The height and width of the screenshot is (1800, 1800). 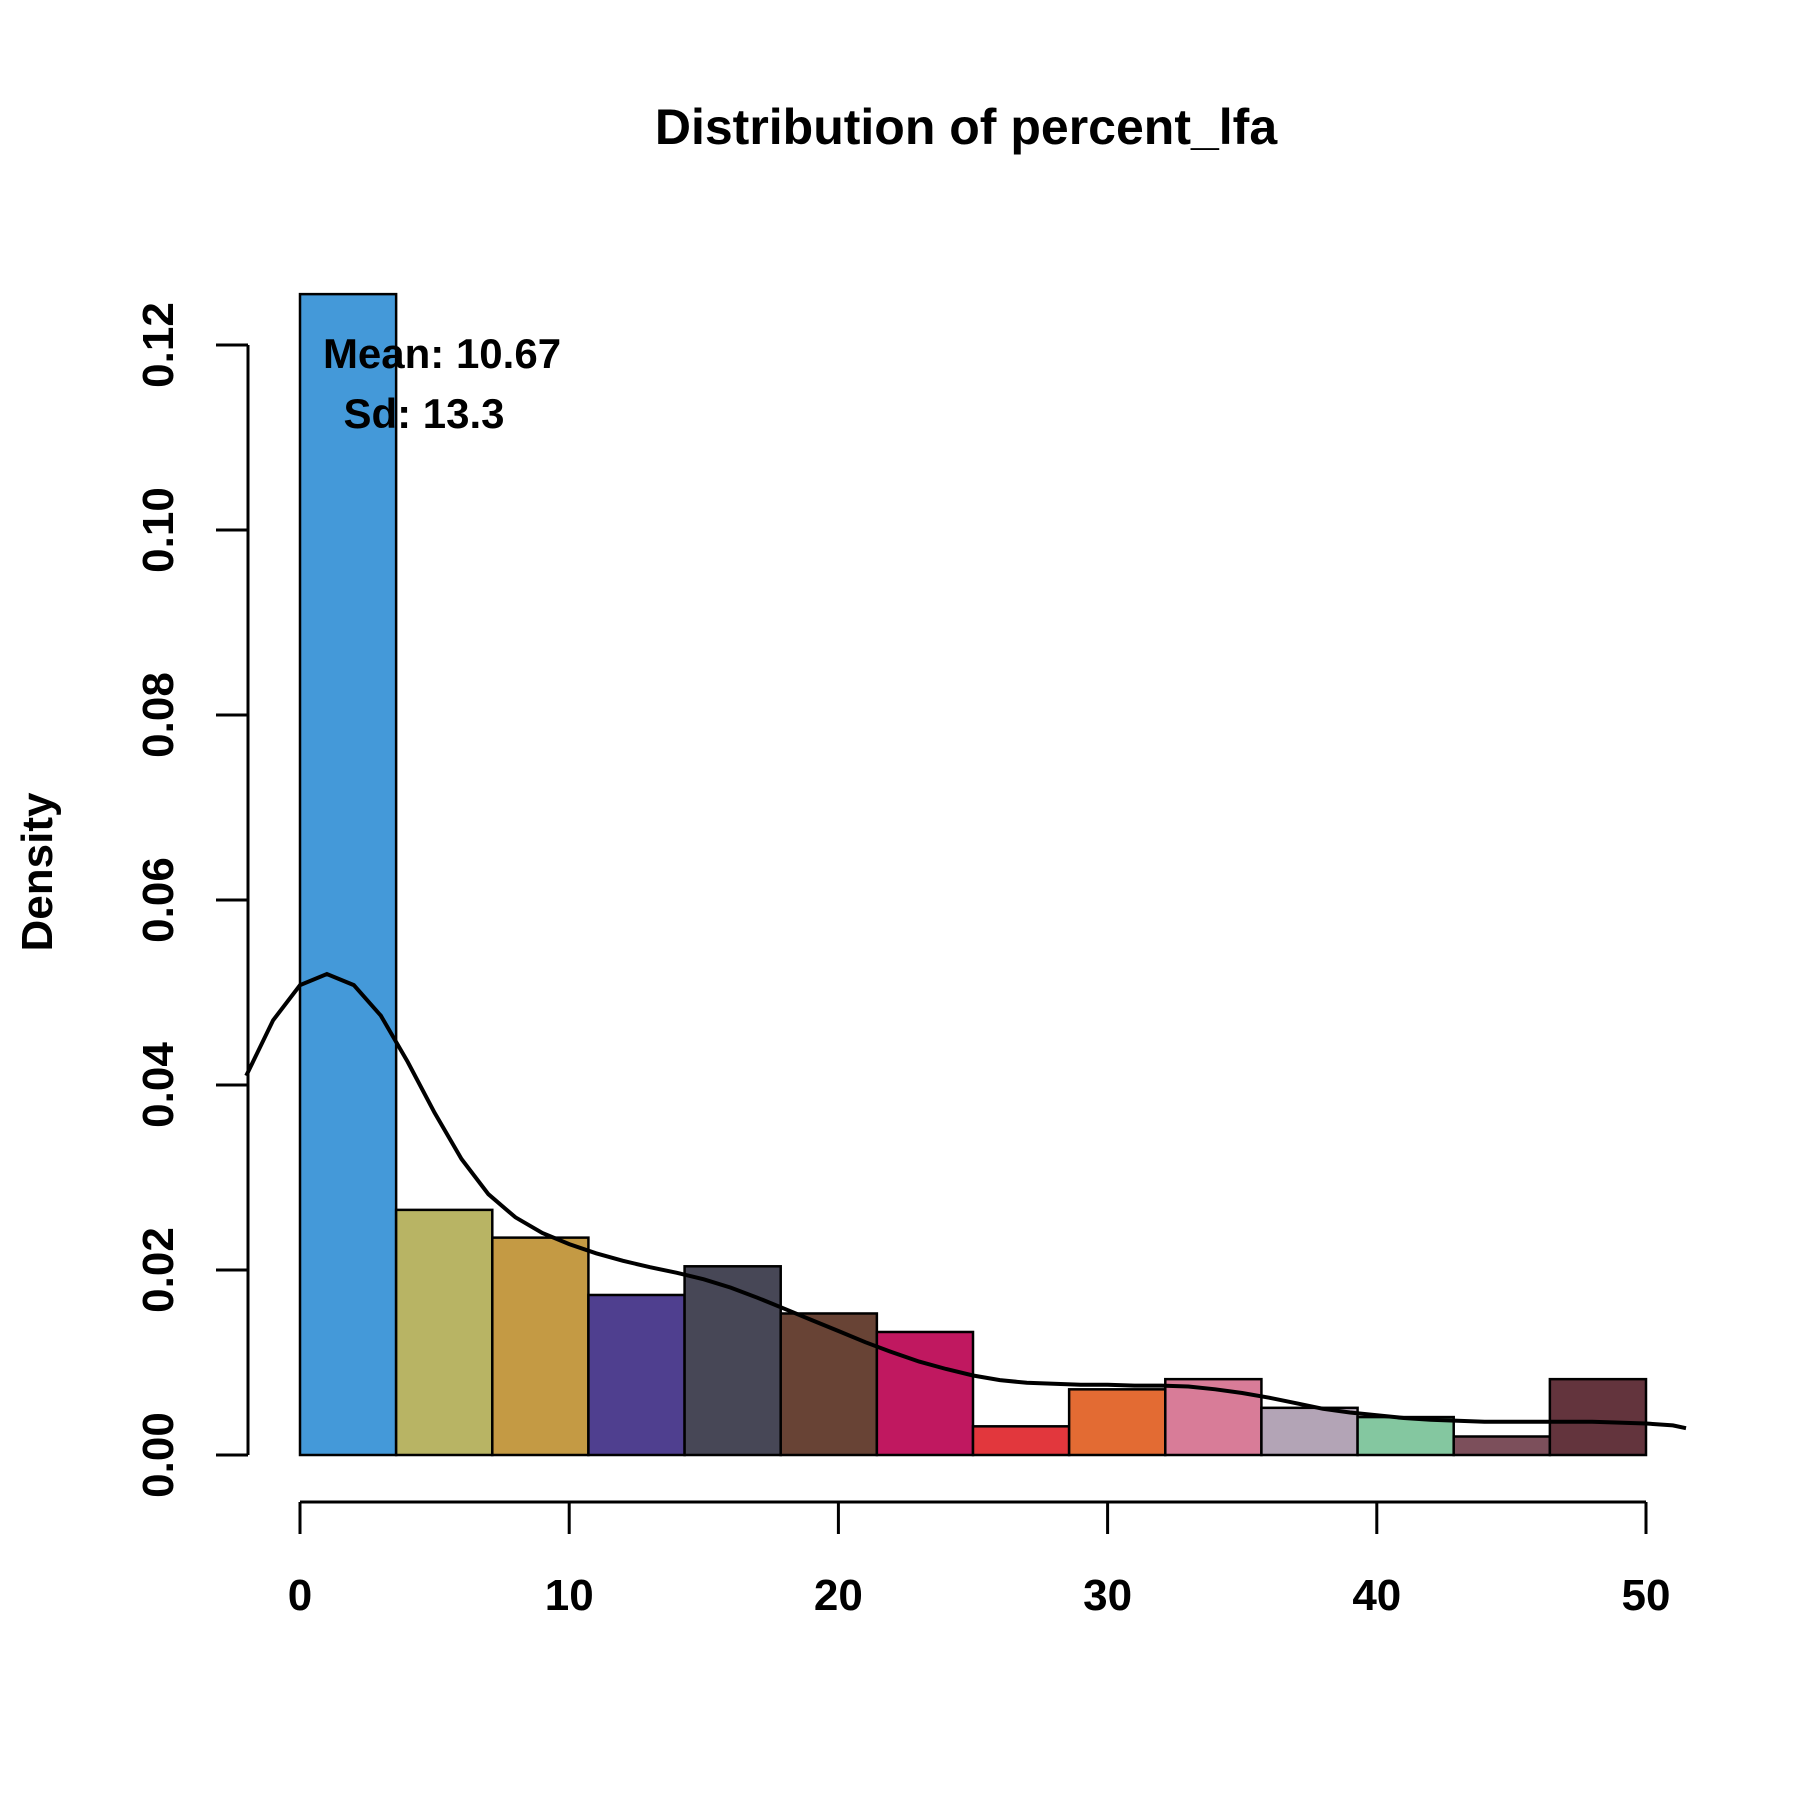 I want to click on x-tick-label: 50, so click(x=1646, y=1595).